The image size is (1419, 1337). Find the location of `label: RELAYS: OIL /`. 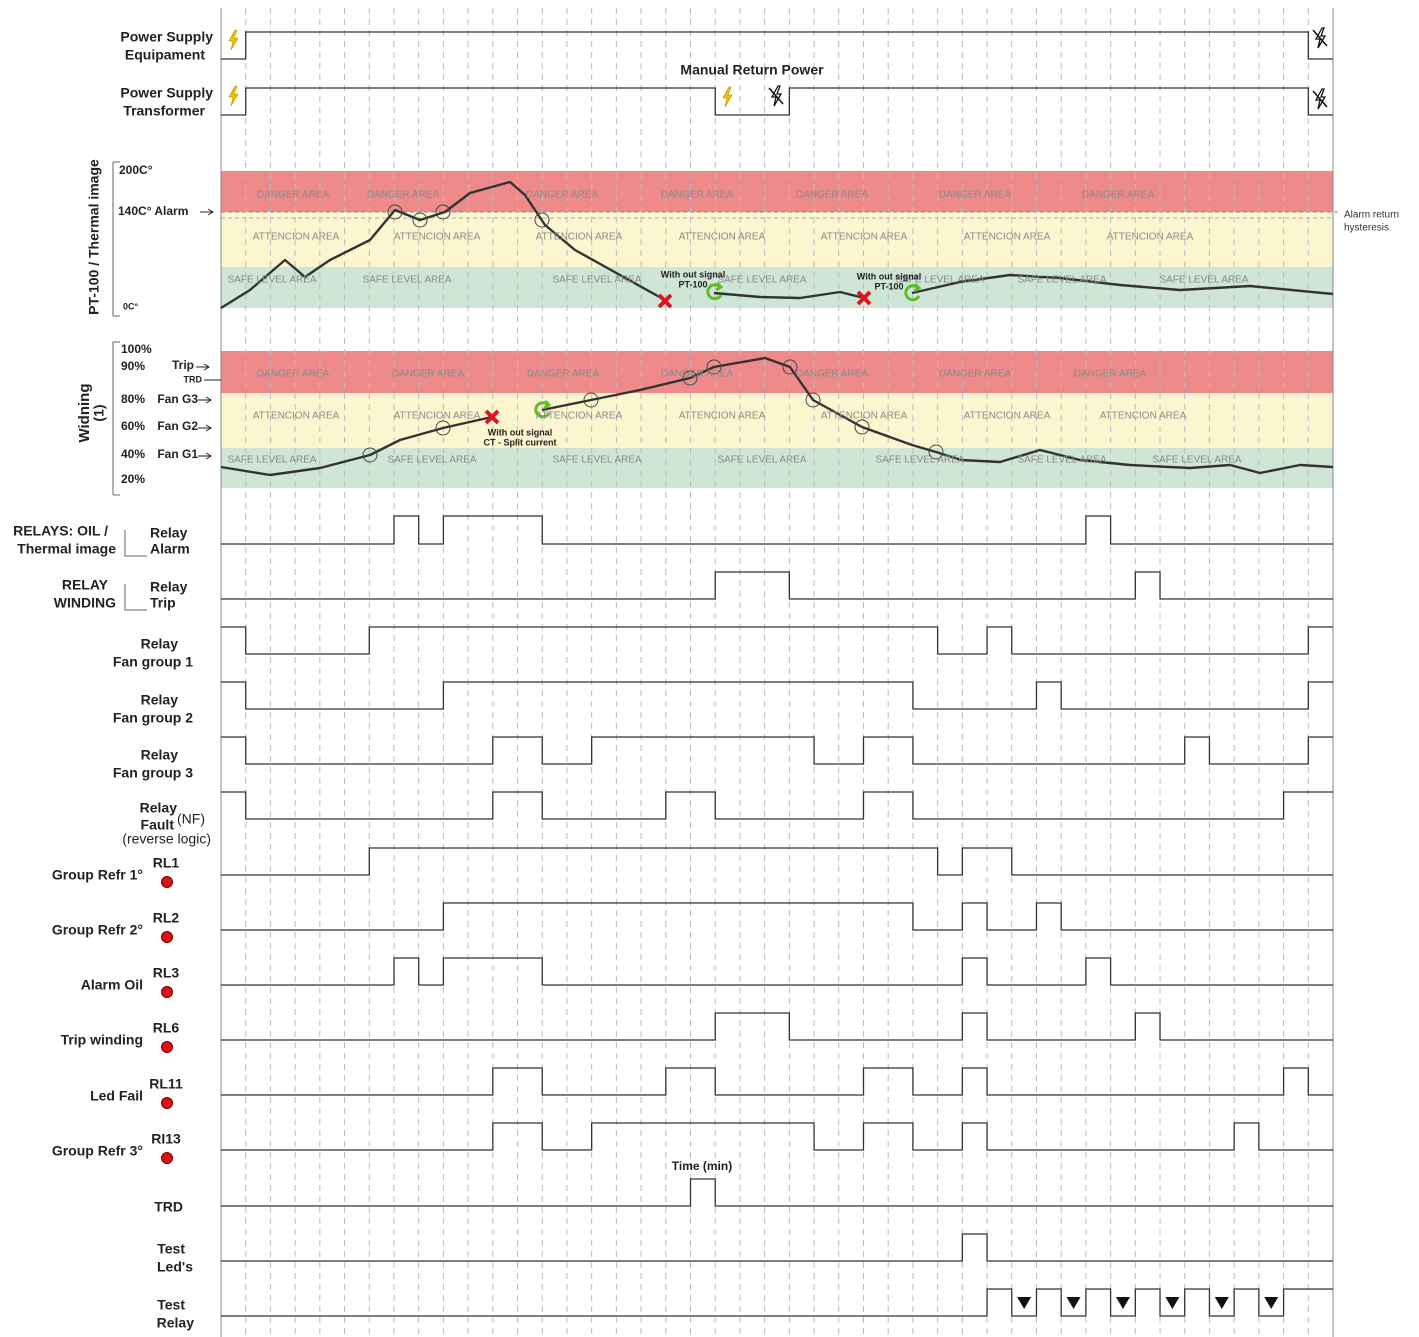

label: RELAYS: OIL / is located at coordinates (60, 531).